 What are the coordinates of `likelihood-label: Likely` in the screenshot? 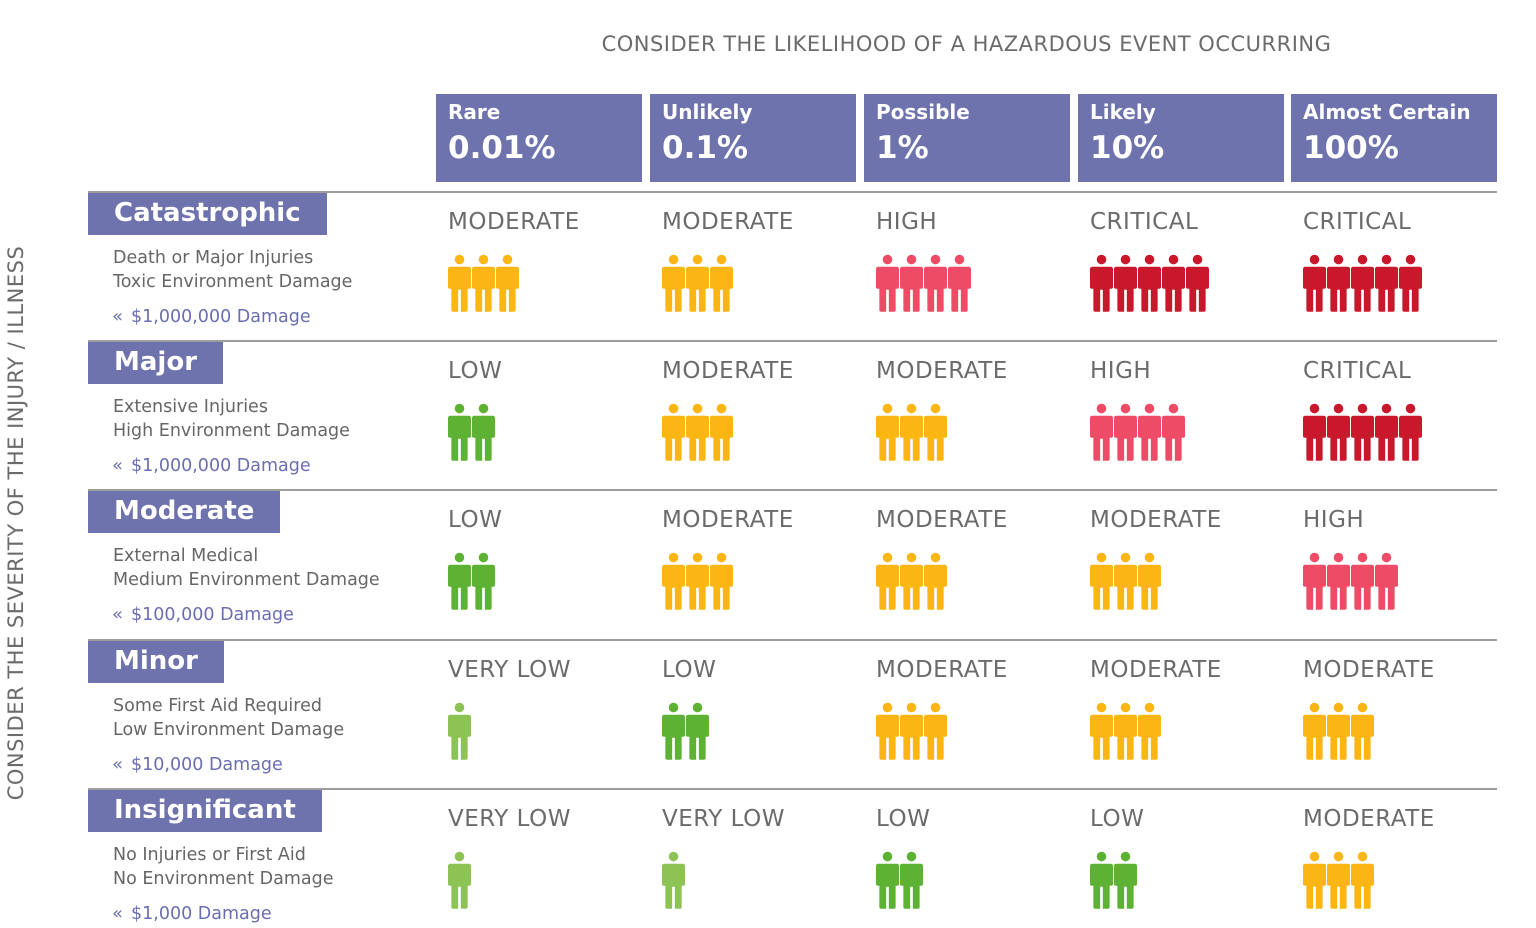 It's located at (1123, 112).